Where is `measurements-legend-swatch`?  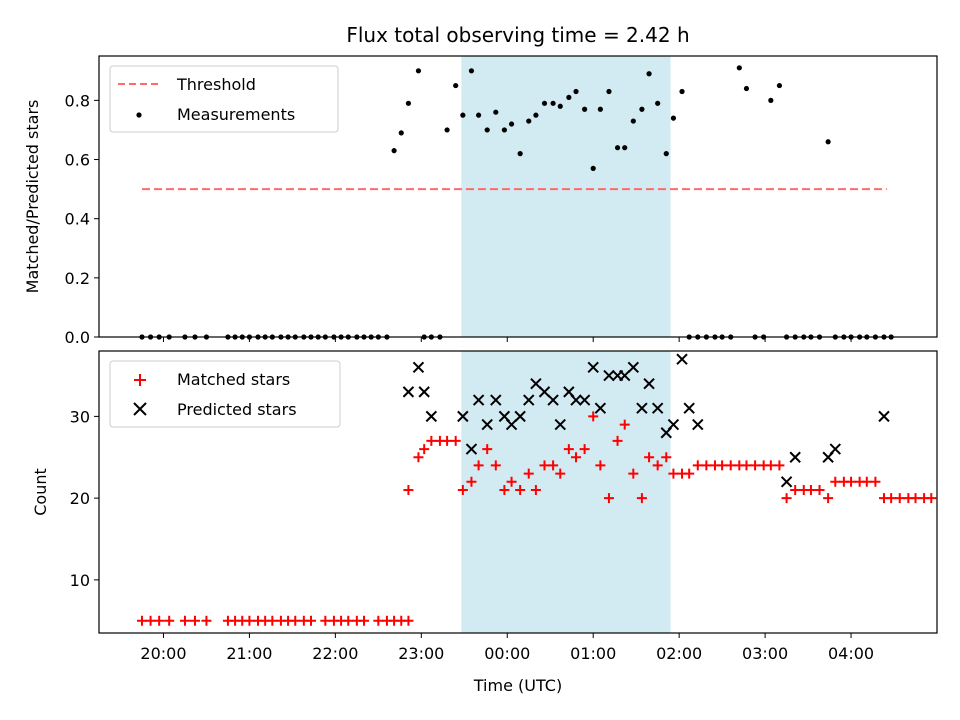 measurements-legend-swatch is located at coordinates (139, 115).